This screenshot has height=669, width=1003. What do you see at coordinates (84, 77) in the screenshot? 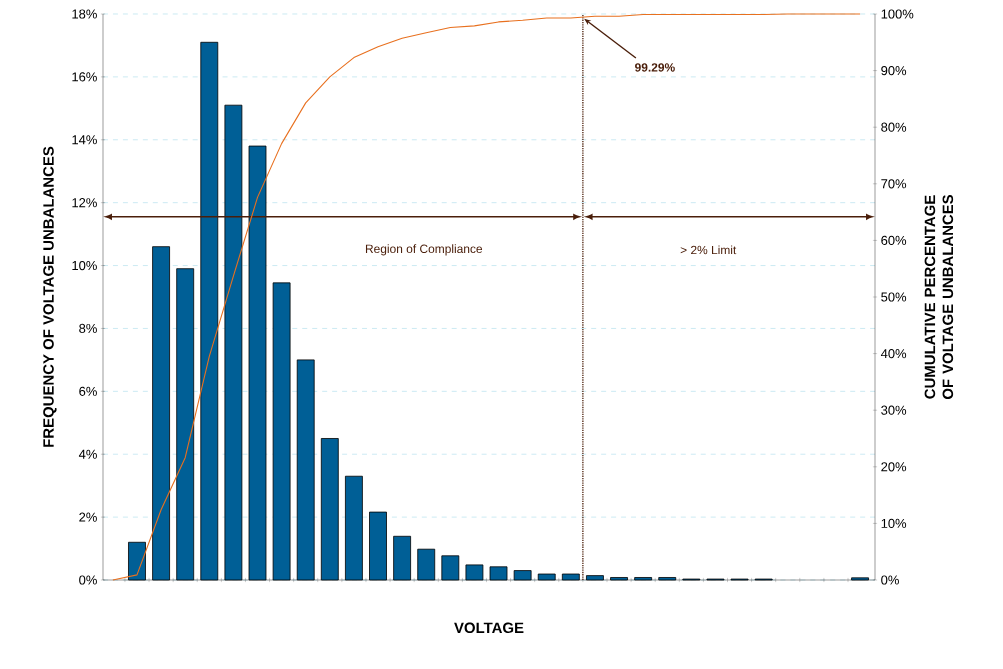
I see `y-tick-label: 16%` at bounding box center [84, 77].